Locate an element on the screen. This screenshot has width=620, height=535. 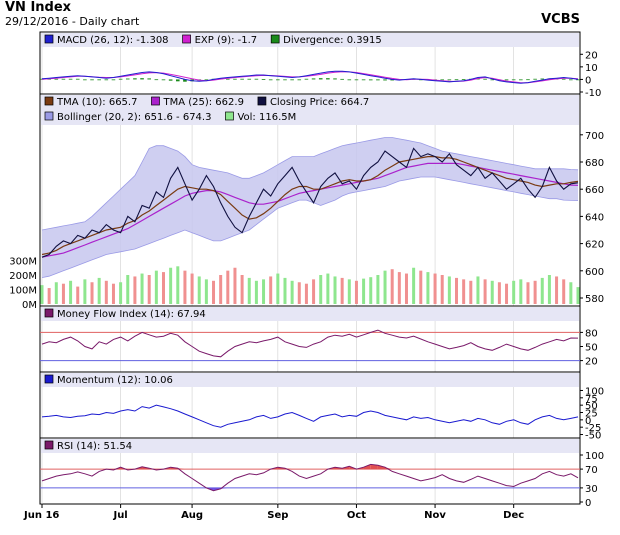
volume-ytick-3: 0M is located at coordinates (29, 305).